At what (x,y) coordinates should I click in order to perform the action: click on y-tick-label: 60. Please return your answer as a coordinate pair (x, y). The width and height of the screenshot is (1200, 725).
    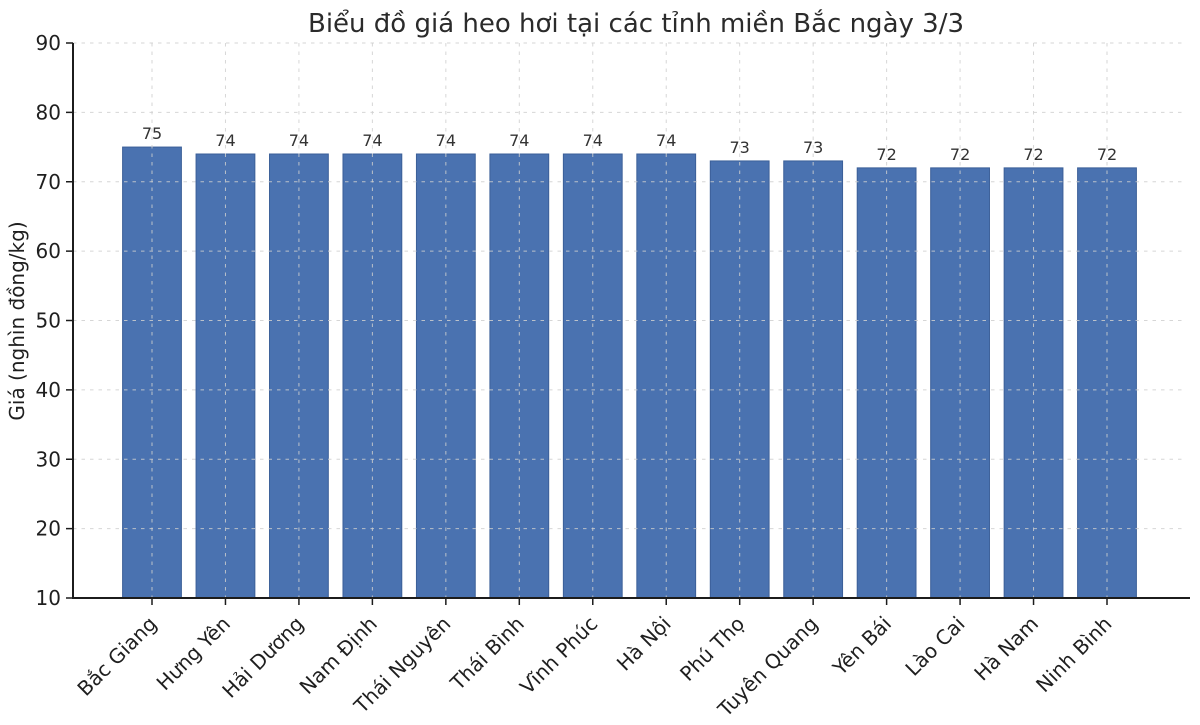
    Looking at the image, I should click on (48, 251).